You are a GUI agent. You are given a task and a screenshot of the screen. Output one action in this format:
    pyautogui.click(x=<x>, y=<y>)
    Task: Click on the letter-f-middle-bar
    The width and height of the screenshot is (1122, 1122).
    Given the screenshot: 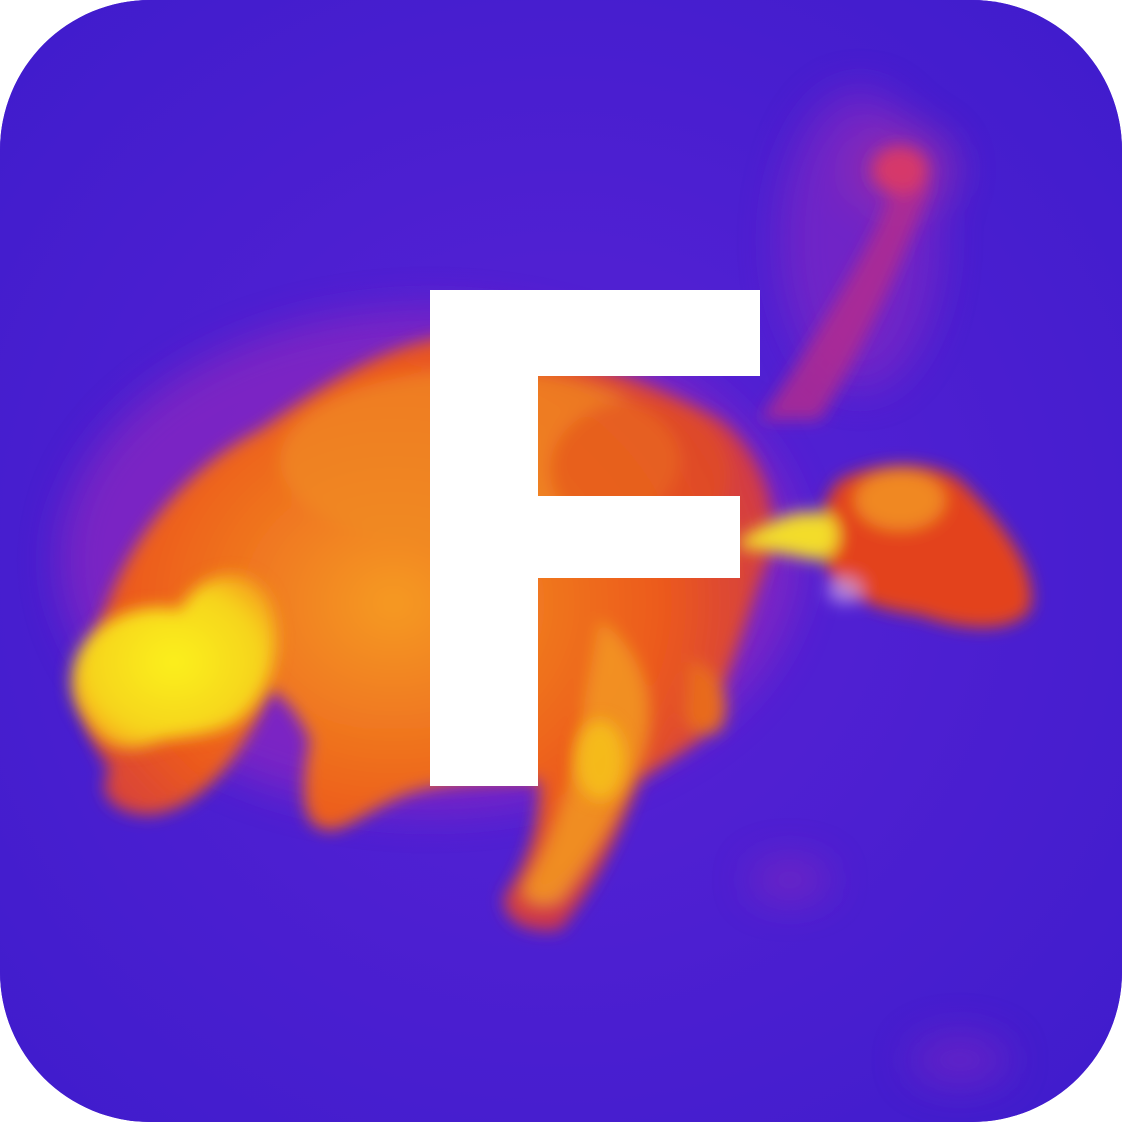 What is the action you would take?
    pyautogui.click(x=585, y=537)
    